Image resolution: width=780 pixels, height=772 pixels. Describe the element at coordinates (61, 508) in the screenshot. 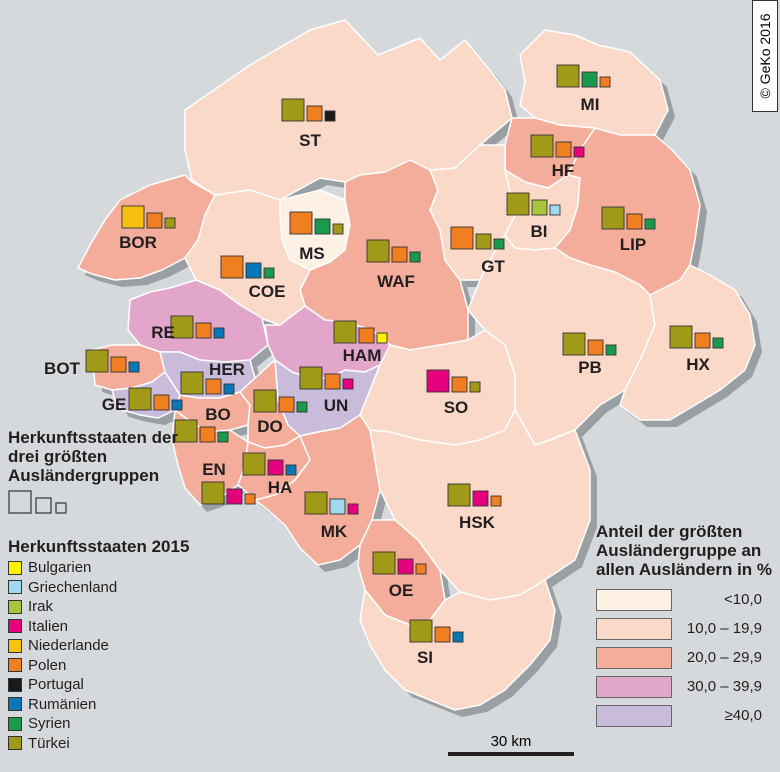

I see `size-square-small` at that location.